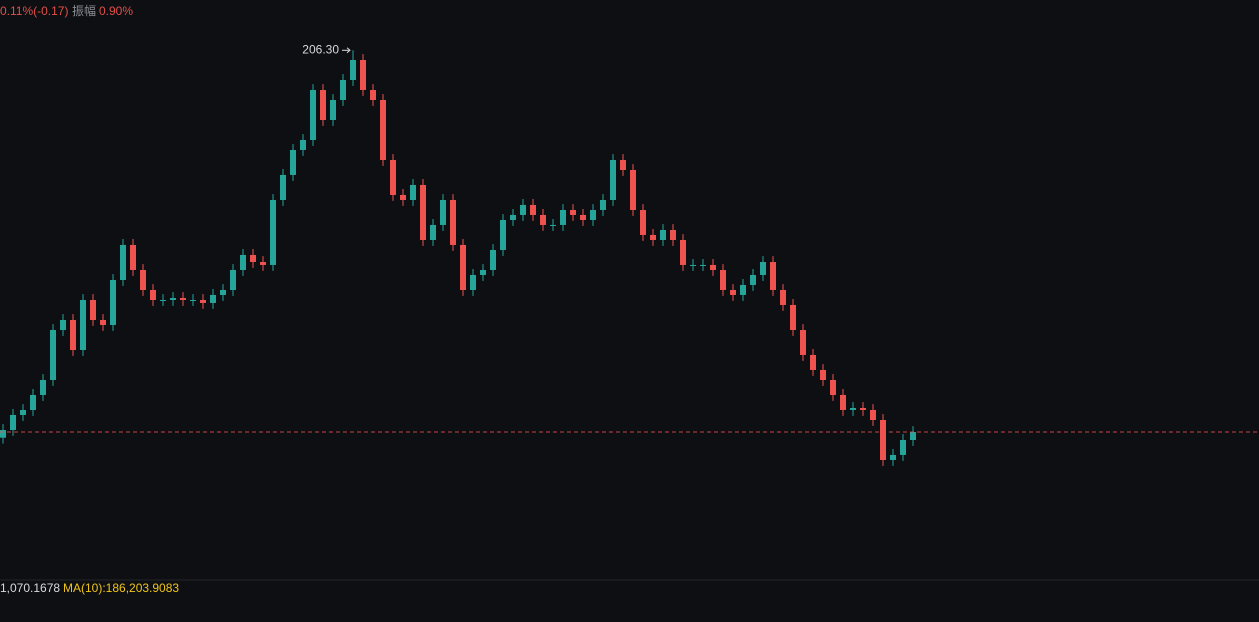 The height and width of the screenshot is (622, 1259). What do you see at coordinates (116, 11) in the screenshot?
I see `amplitude-value: 0.90%` at bounding box center [116, 11].